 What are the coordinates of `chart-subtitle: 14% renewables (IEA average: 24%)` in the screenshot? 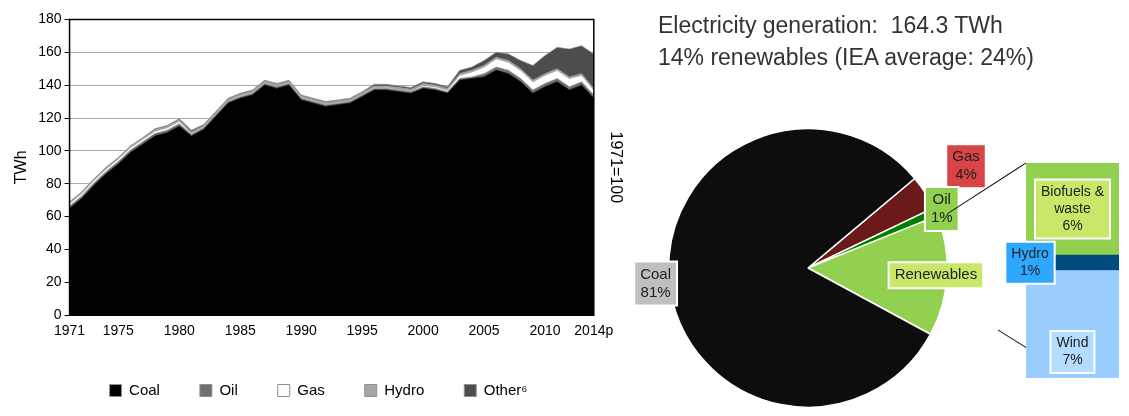 It's located at (846, 57).